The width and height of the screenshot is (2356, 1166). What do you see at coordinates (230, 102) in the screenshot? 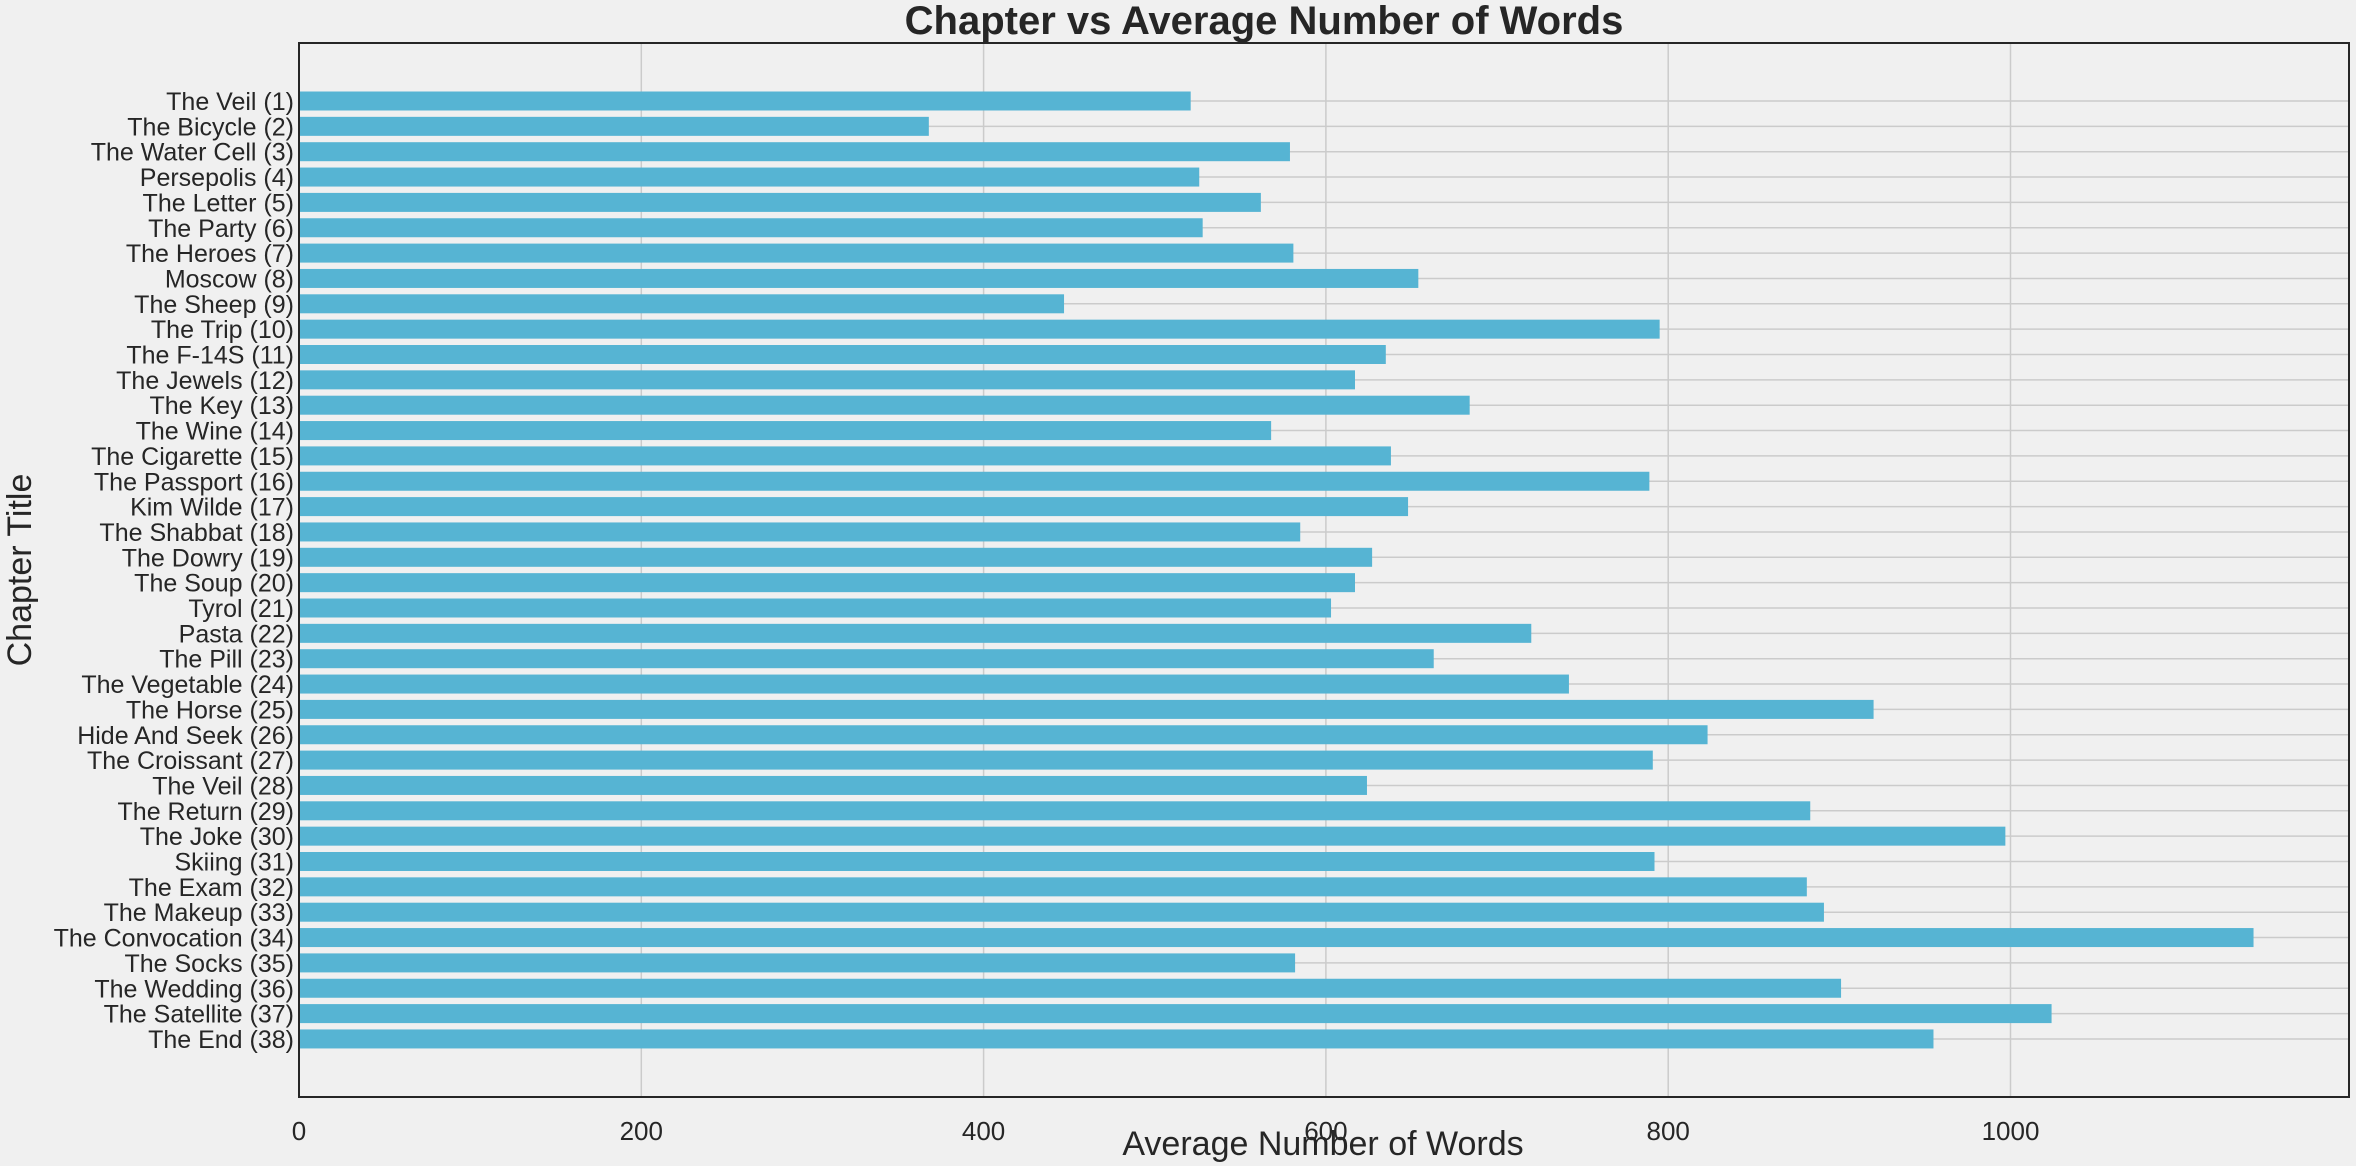
I see `y-tick-label: The Veil (1)` at bounding box center [230, 102].